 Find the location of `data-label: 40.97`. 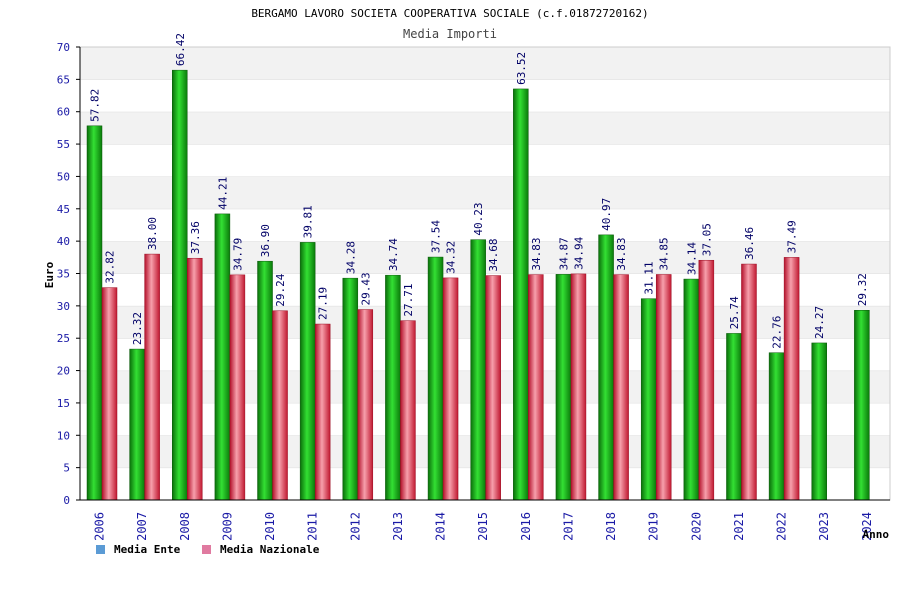

data-label: 40.97 is located at coordinates (606, 214).